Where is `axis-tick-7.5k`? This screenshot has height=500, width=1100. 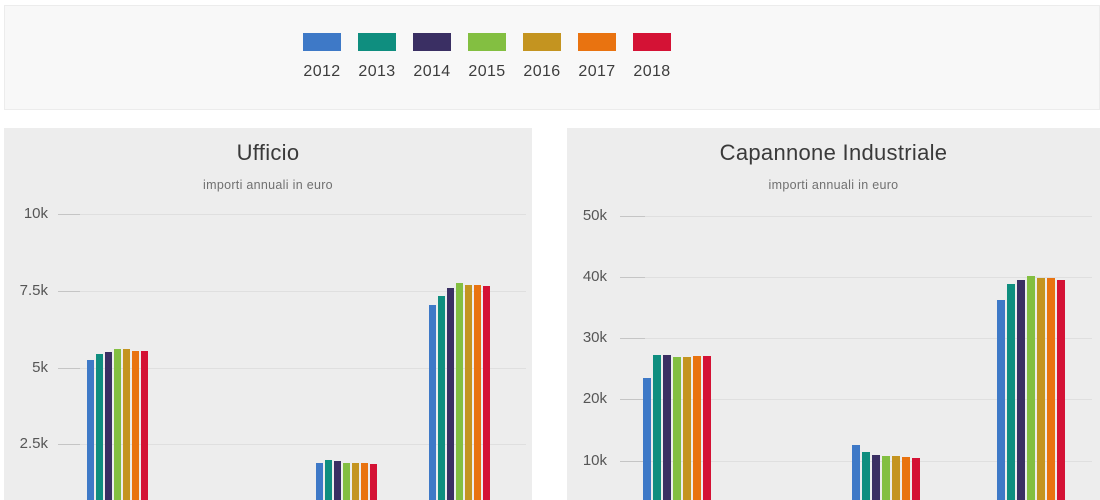 axis-tick-7.5k is located at coordinates (69, 291).